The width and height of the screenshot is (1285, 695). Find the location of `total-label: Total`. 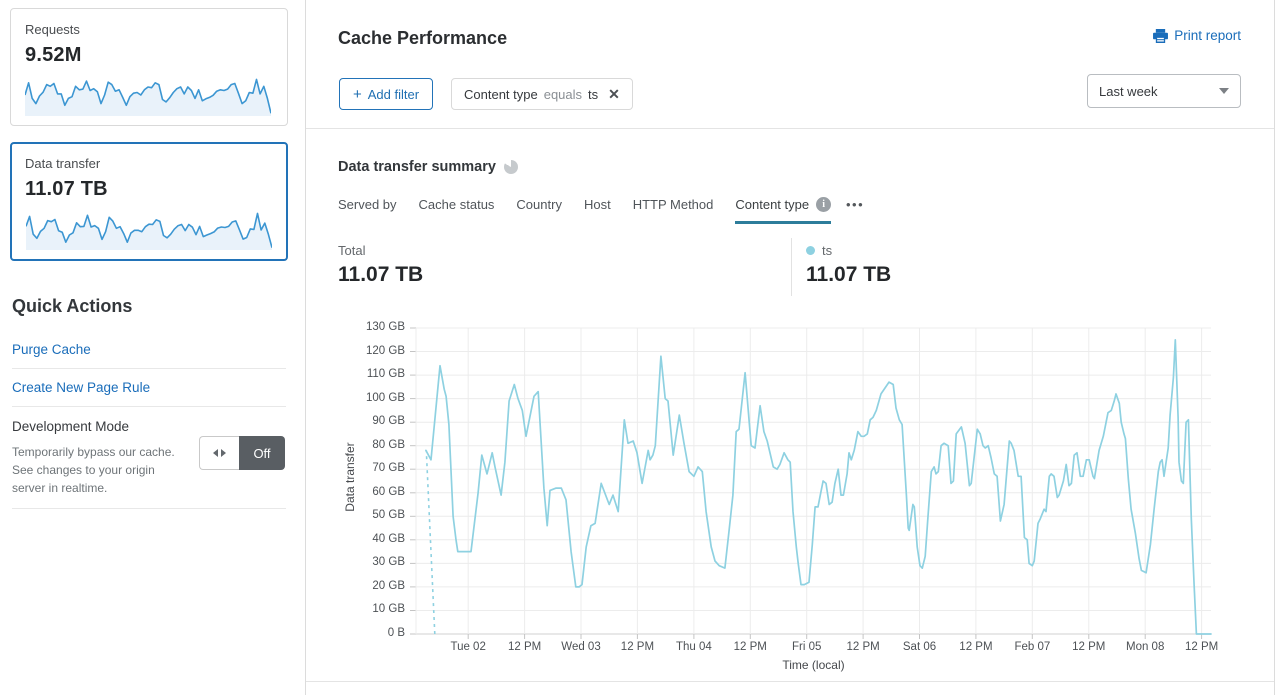

total-label: Total is located at coordinates (352, 250).